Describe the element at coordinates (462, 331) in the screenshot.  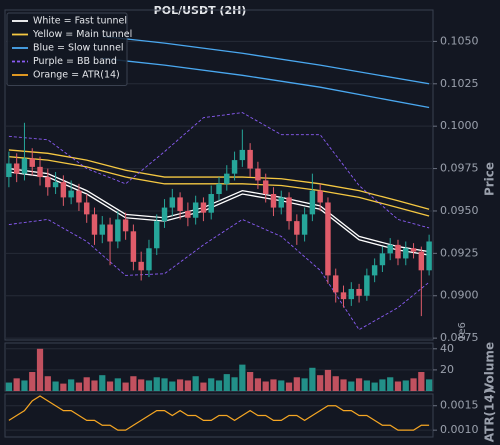
I see `offset-text: 1e6` at that location.